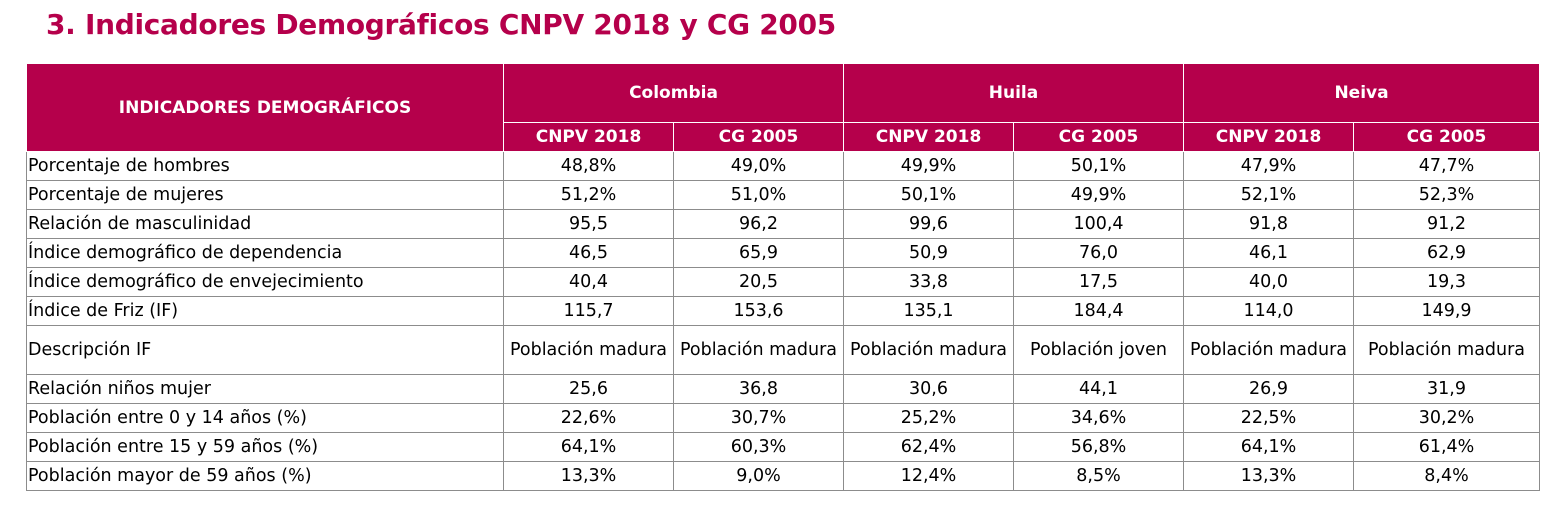 Image resolution: width=1568 pixels, height=527 pixels. What do you see at coordinates (265, 195) in the screenshot?
I see `row-label: Porcentaje de mujeres` at bounding box center [265, 195].